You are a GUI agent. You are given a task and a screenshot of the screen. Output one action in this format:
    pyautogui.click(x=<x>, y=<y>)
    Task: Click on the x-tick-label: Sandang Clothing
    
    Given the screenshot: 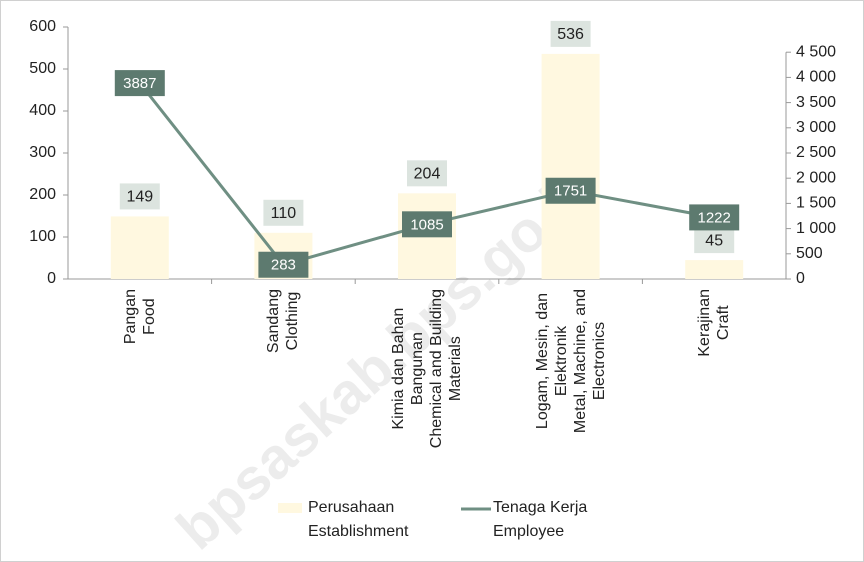 What is the action you would take?
    pyautogui.click(x=283, y=321)
    